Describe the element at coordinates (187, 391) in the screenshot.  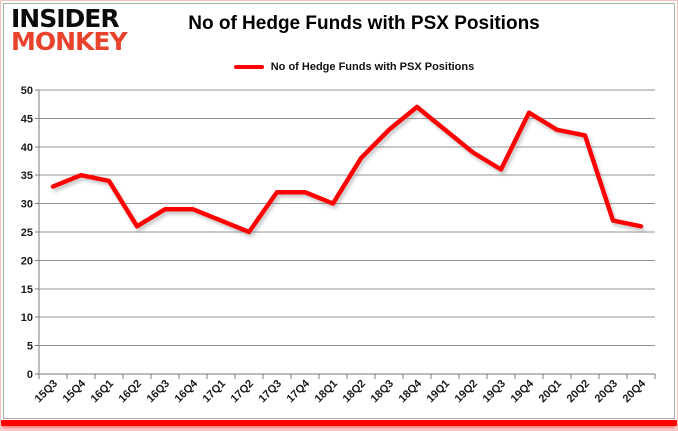
I see `svg-text: 16Q4` at that location.